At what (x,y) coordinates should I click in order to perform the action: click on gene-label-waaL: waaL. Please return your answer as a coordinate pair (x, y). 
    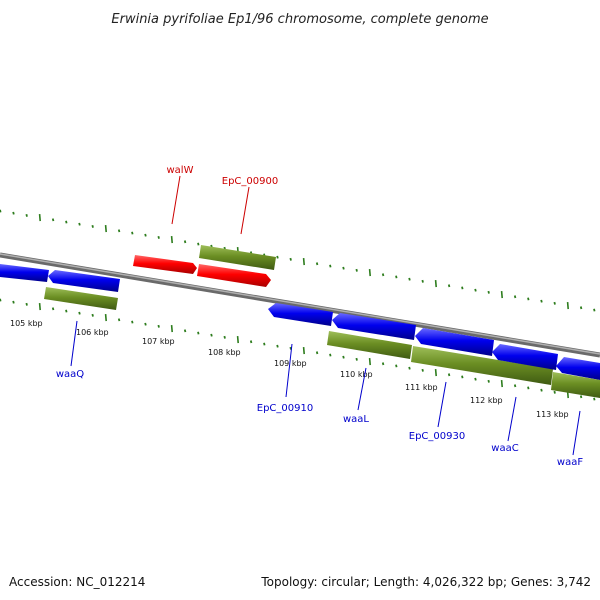
    Looking at the image, I should click on (356, 419).